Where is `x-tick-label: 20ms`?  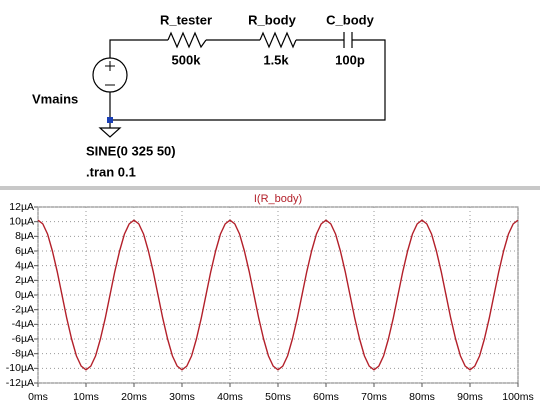 x-tick-label: 20ms is located at coordinates (134, 397).